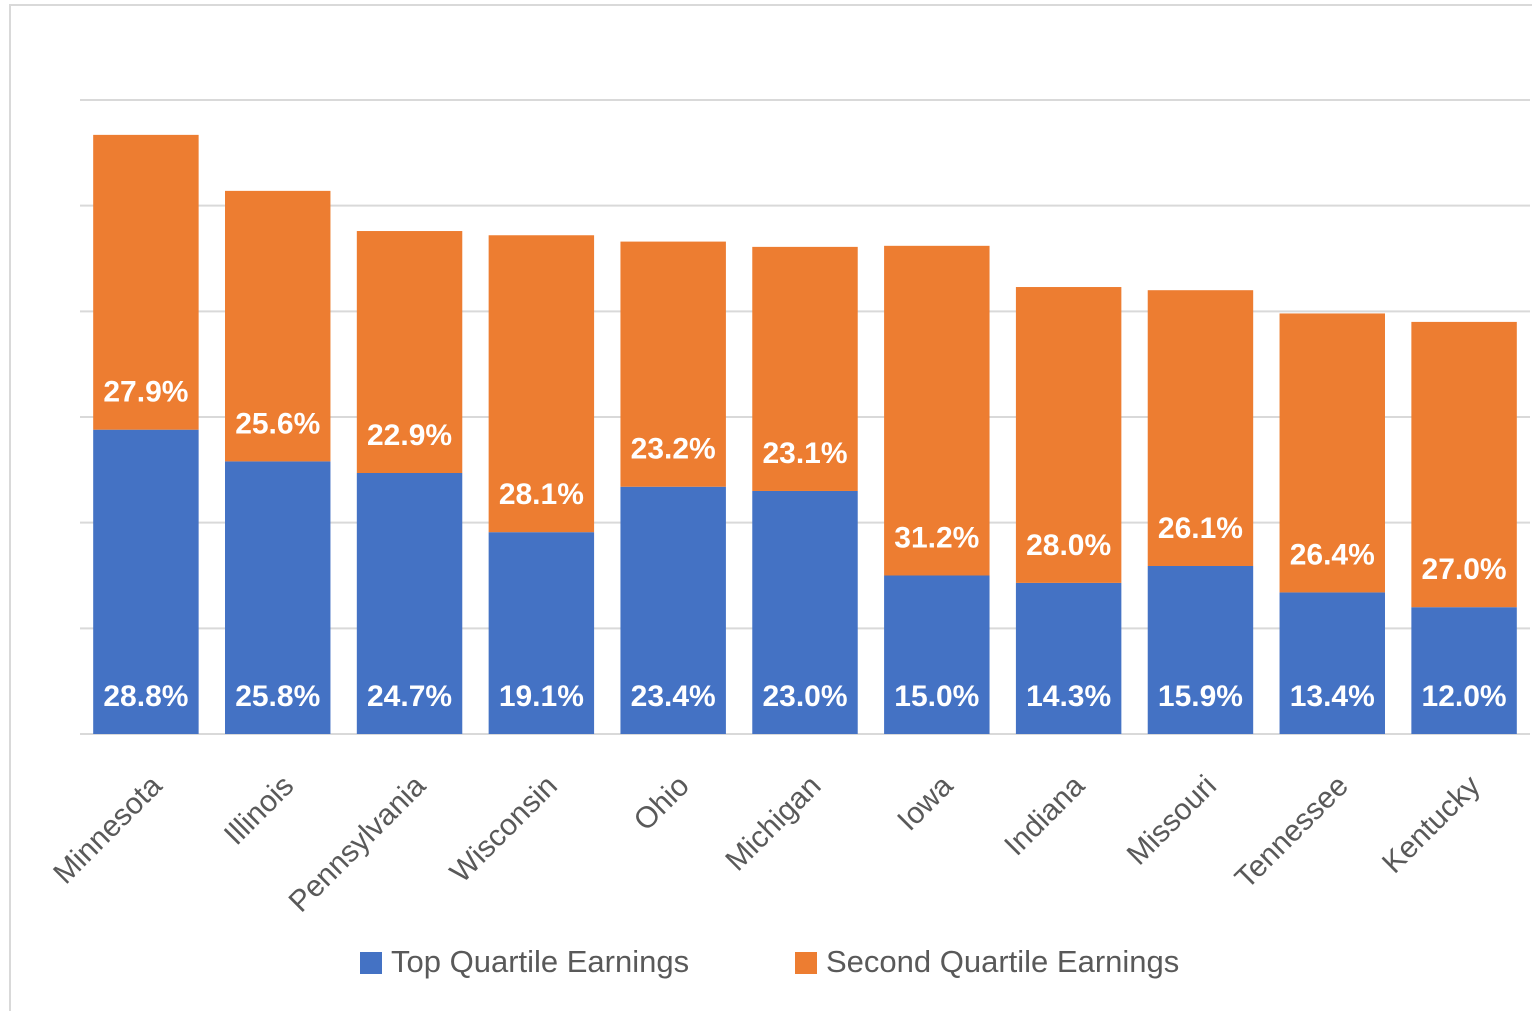 Image resolution: width=1532 pixels, height=1011 pixels. What do you see at coordinates (1172, 820) in the screenshot?
I see `x-tick-label: Missouri` at bounding box center [1172, 820].